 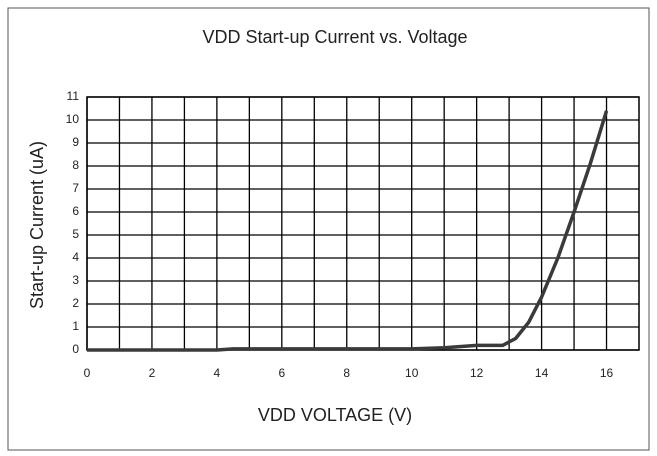 I want to click on y-tick-label: 8, so click(x=75, y=165).